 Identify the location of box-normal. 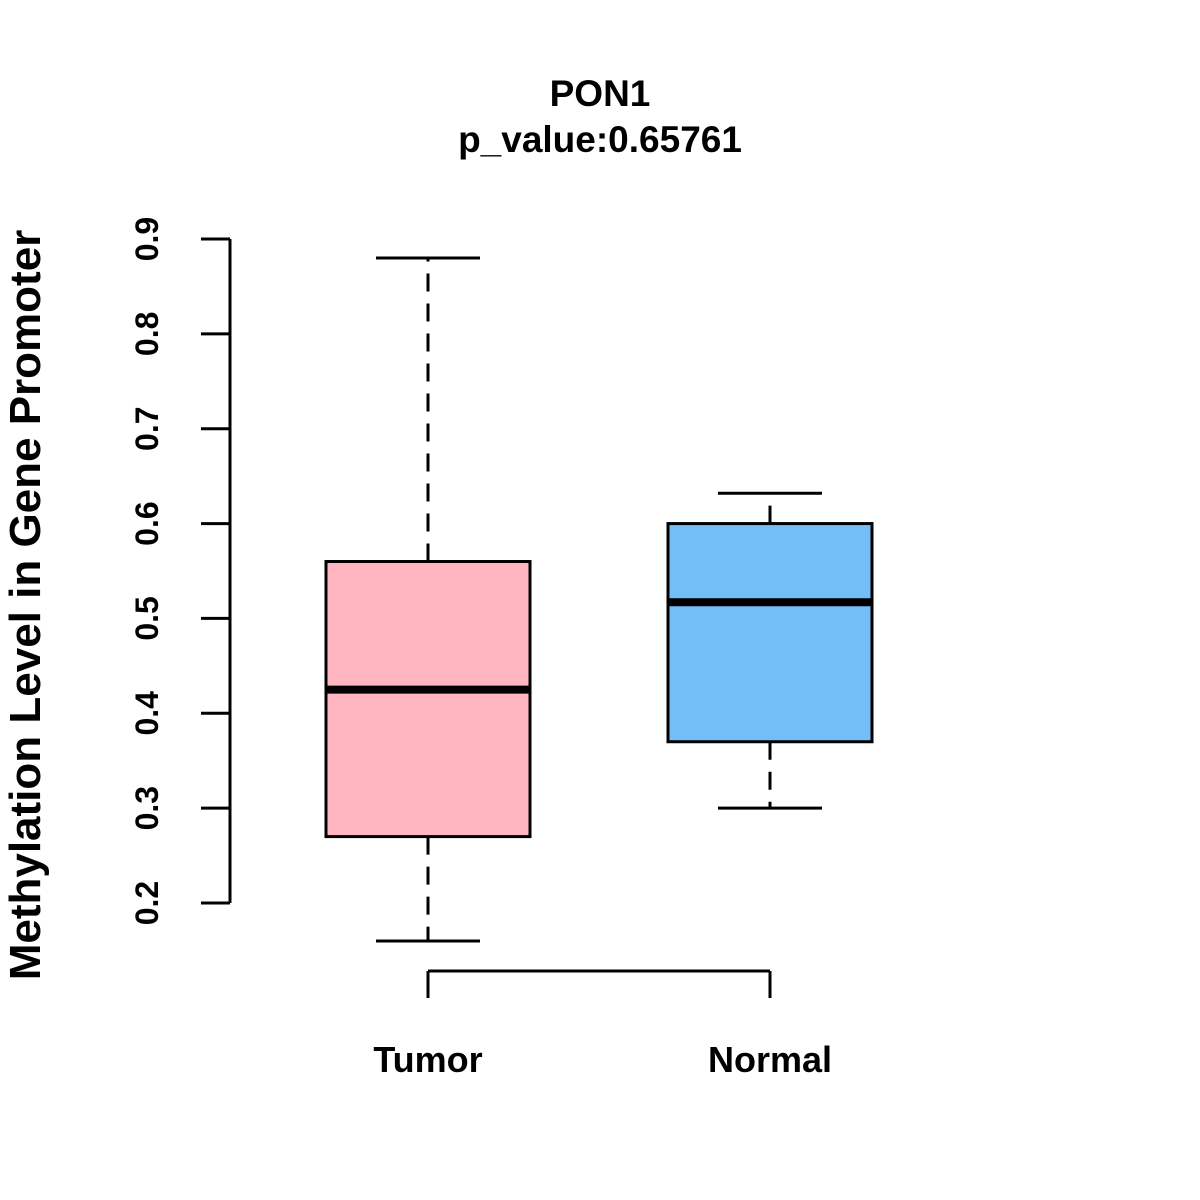
(770, 633).